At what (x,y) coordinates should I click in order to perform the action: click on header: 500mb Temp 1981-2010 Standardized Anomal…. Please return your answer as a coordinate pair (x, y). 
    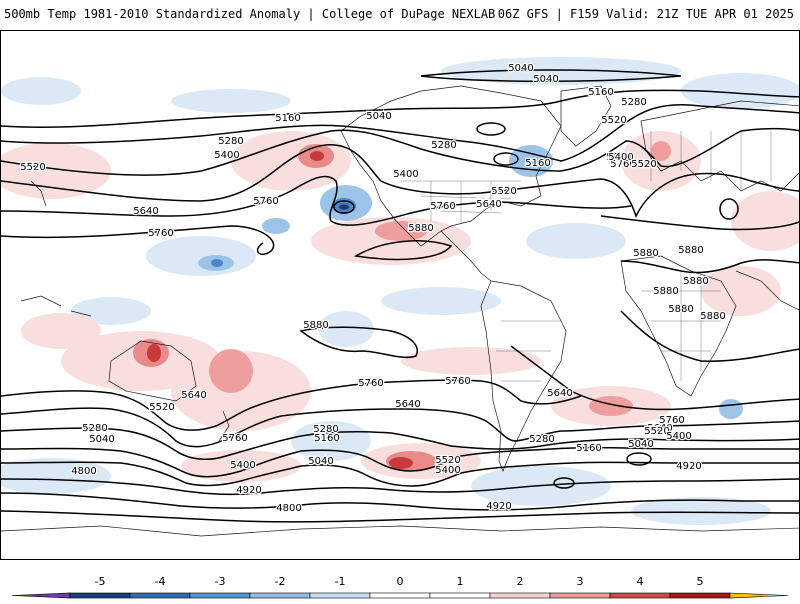
    Looking at the image, I should click on (400, 15).